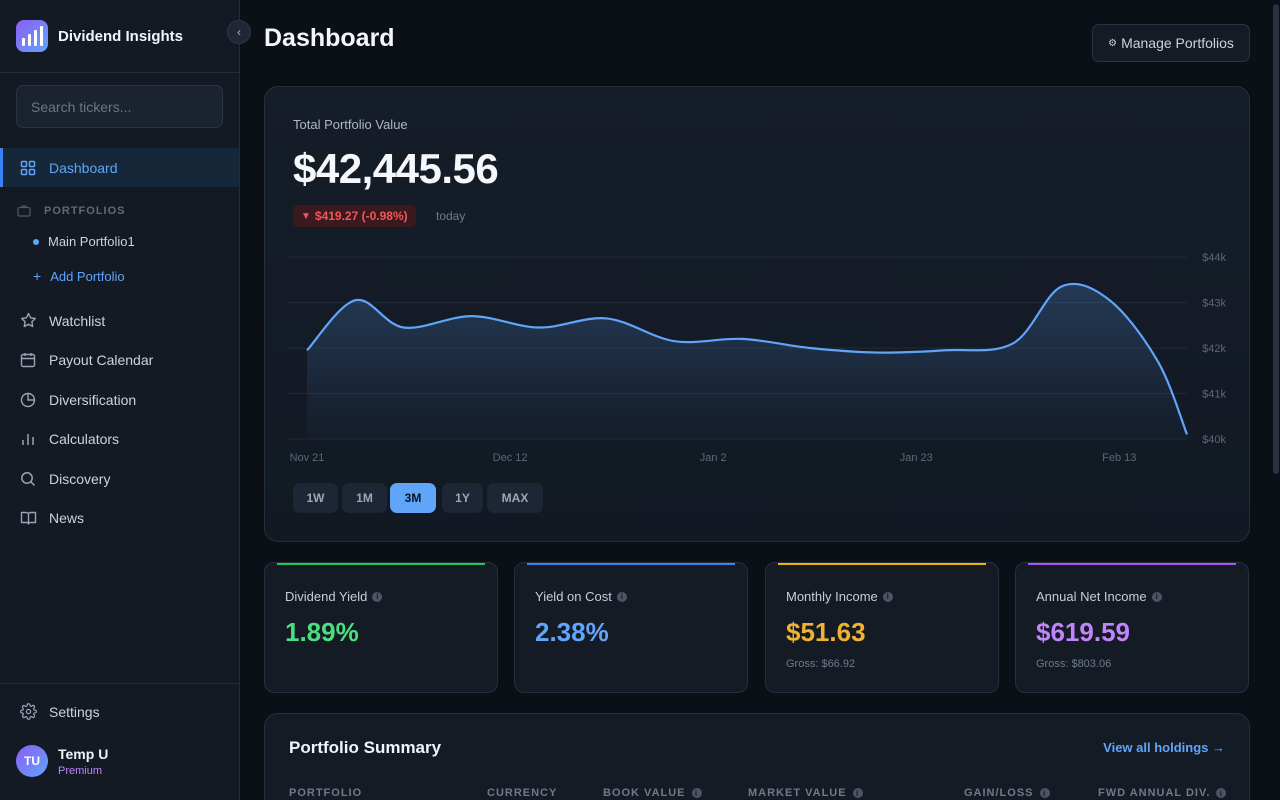 The height and width of the screenshot is (800, 1280). I want to click on user-plan-badge: Premium, so click(80, 770).